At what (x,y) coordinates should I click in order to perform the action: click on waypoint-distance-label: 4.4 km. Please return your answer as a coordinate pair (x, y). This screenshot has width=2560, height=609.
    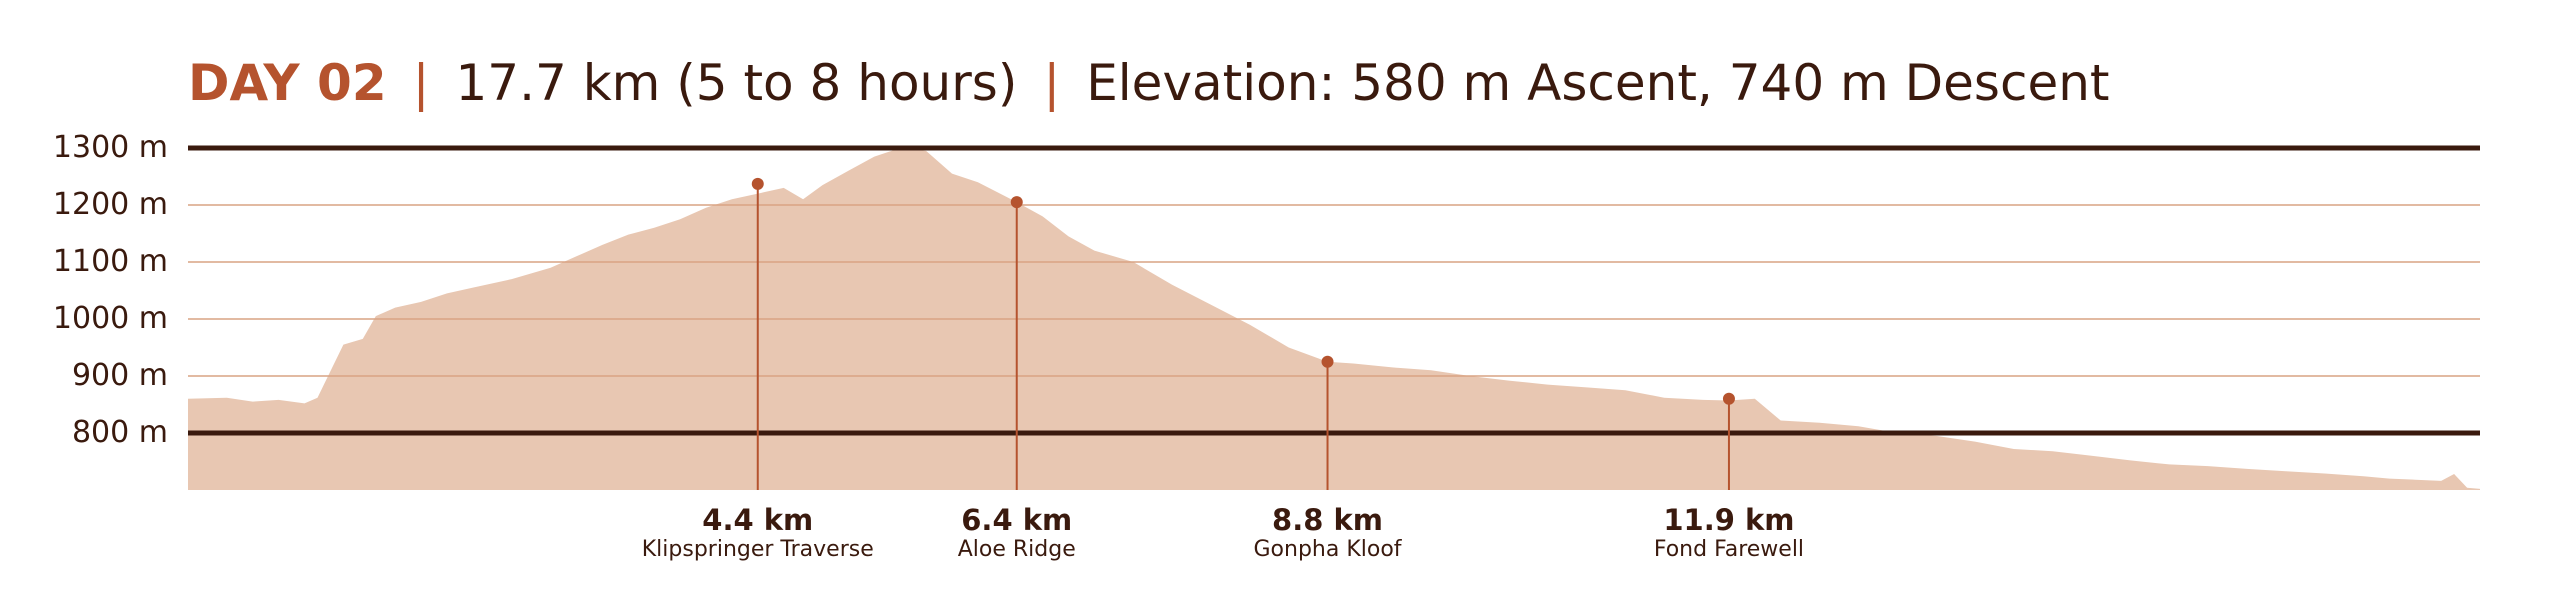
    Looking at the image, I should click on (757, 520).